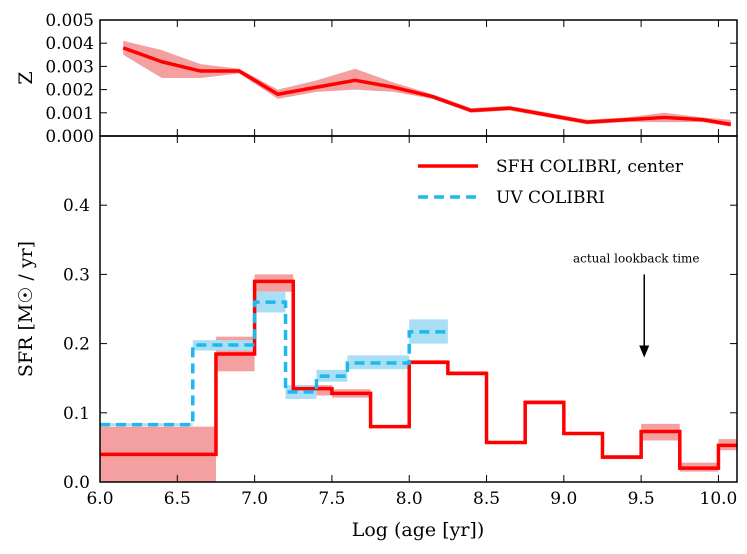  Describe the element at coordinates (331, 499) in the screenshot. I see `bottom-x-tick-label: 7.5` at that location.